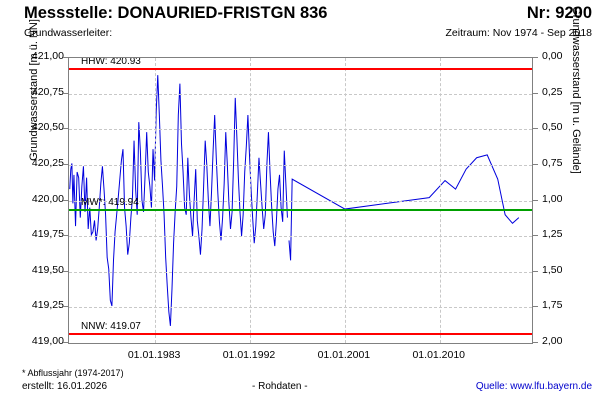 The height and width of the screenshot is (400, 600). What do you see at coordinates (533, 386) in the screenshot?
I see `footnote-source: Quelle: www.lfu.bayern.de` at bounding box center [533, 386].